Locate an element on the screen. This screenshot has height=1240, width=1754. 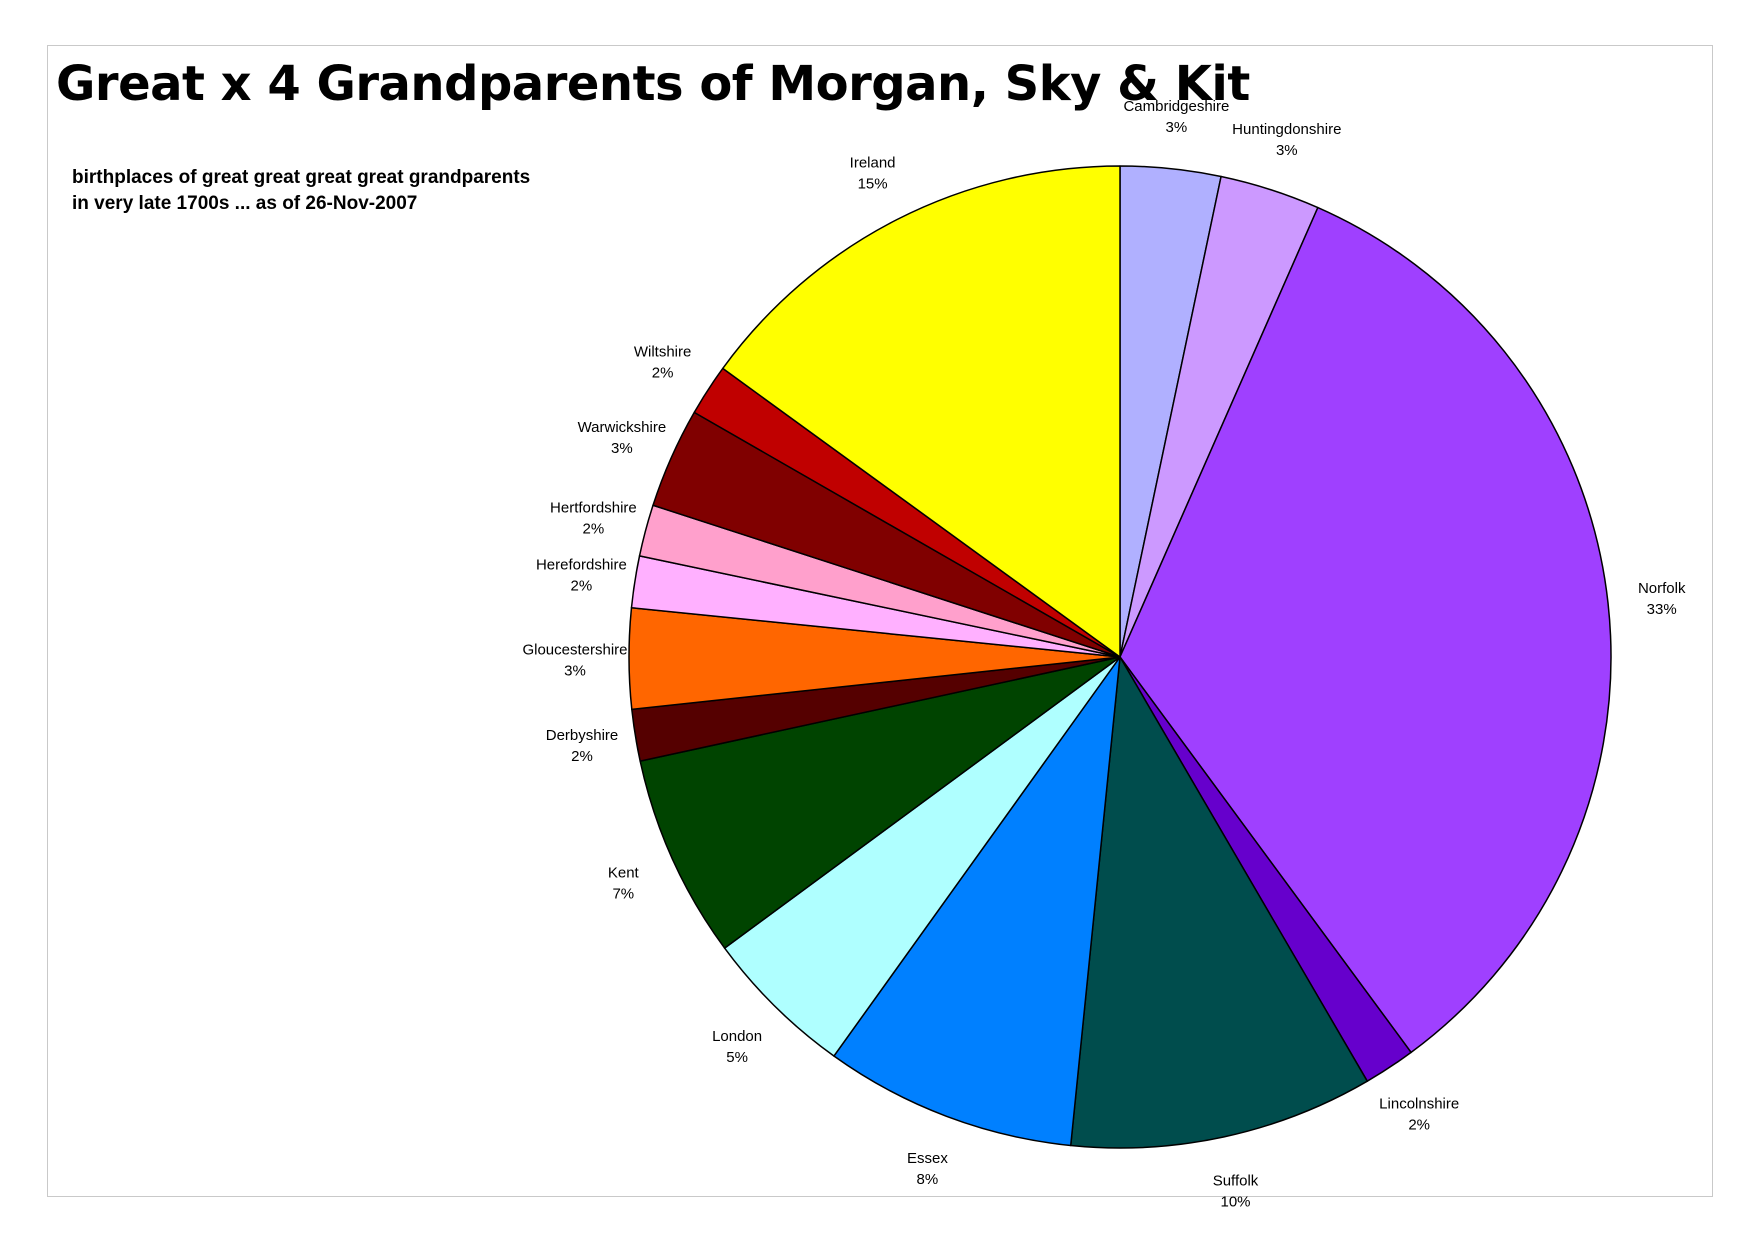
slice-label-percent: 8% is located at coordinates (928, 1179).